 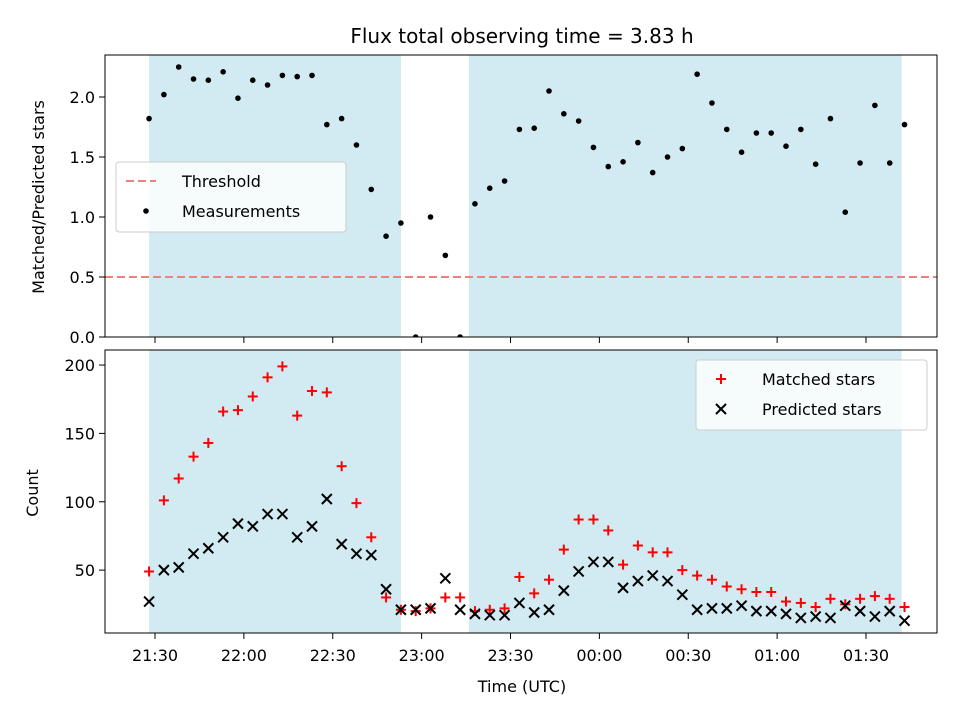 What do you see at coordinates (231, 197) in the screenshot?
I see `legend: Threshold Measurements` at bounding box center [231, 197].